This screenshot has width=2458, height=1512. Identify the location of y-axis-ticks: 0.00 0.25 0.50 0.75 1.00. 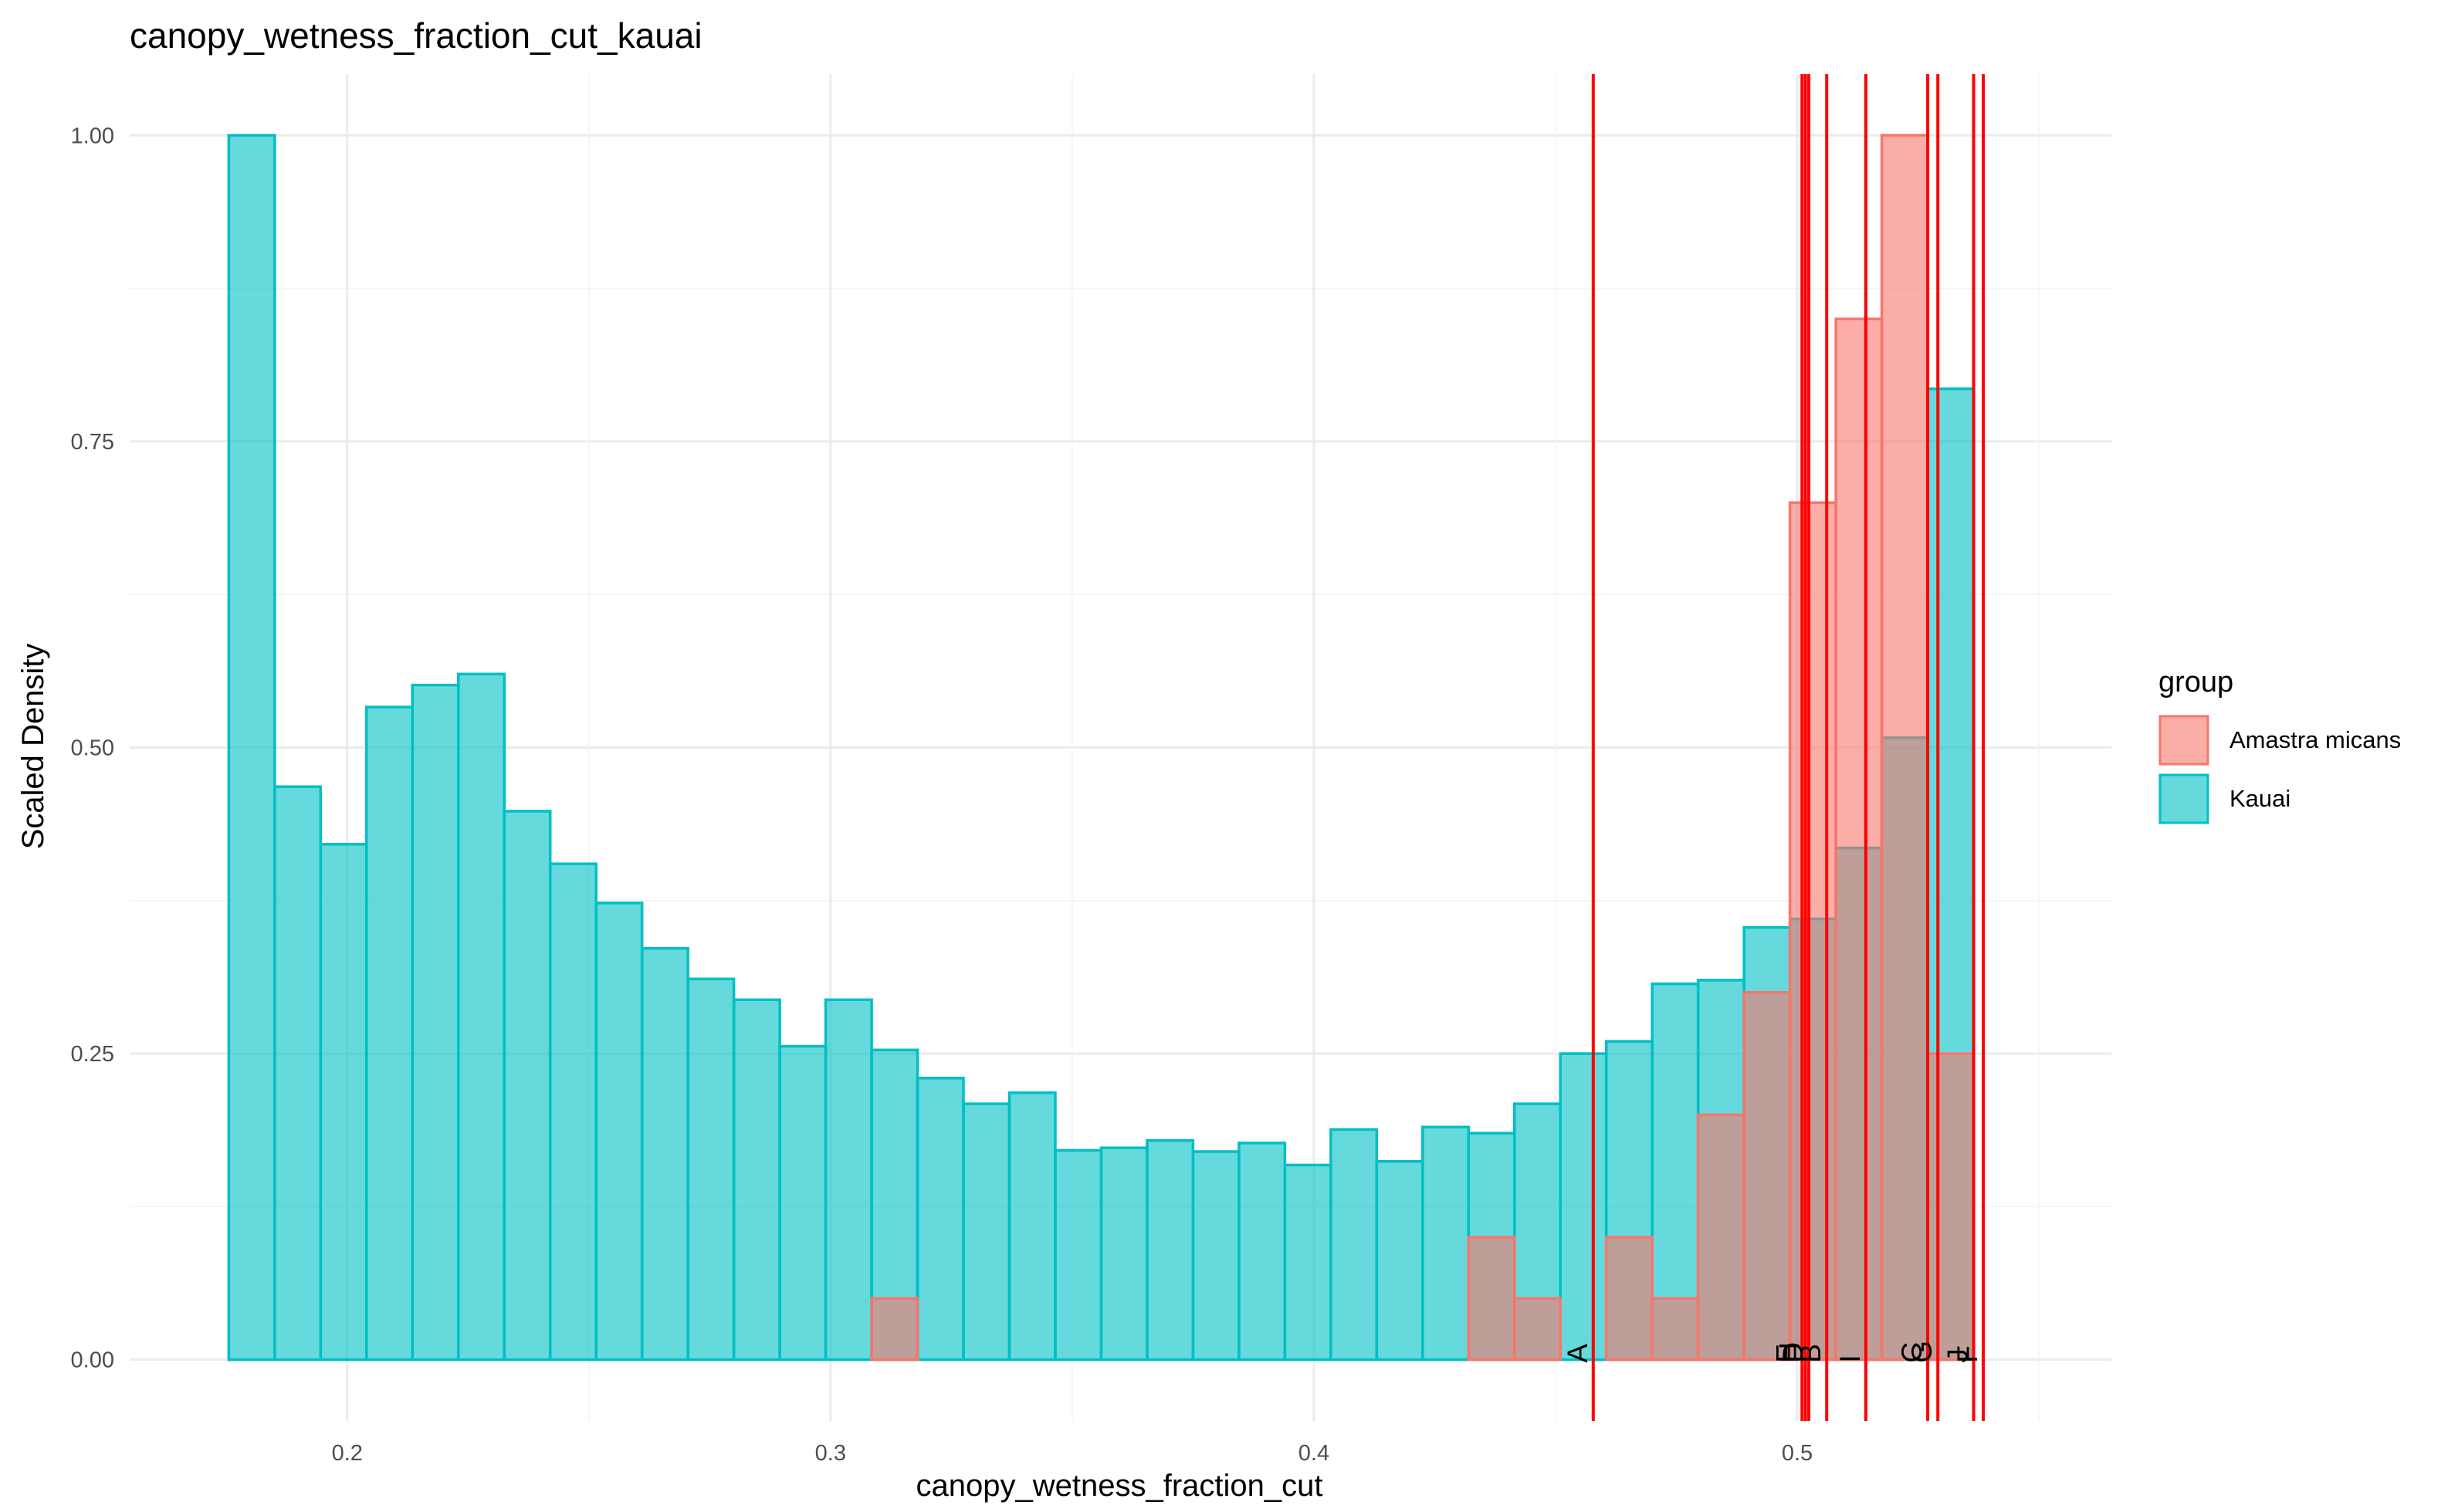
(92, 747).